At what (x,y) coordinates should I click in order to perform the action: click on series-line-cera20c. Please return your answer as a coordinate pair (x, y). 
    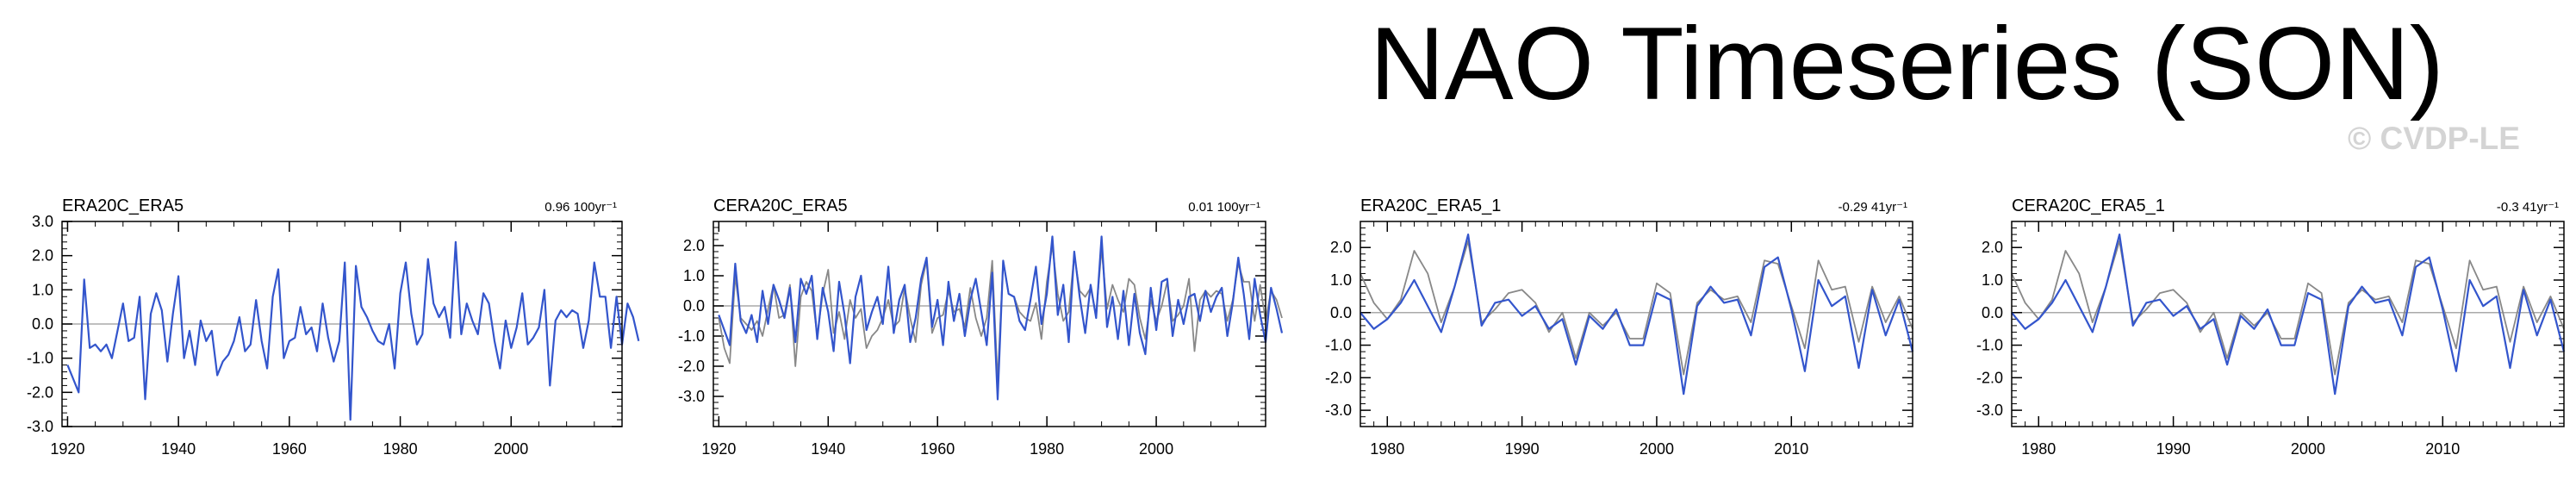
    Looking at the image, I should click on (2288, 308).